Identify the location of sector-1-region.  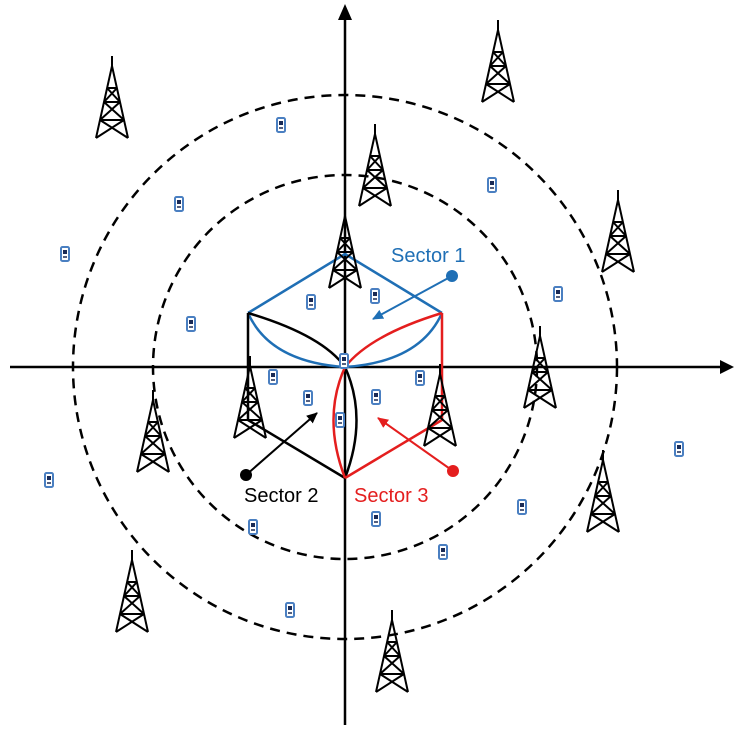
(345, 310).